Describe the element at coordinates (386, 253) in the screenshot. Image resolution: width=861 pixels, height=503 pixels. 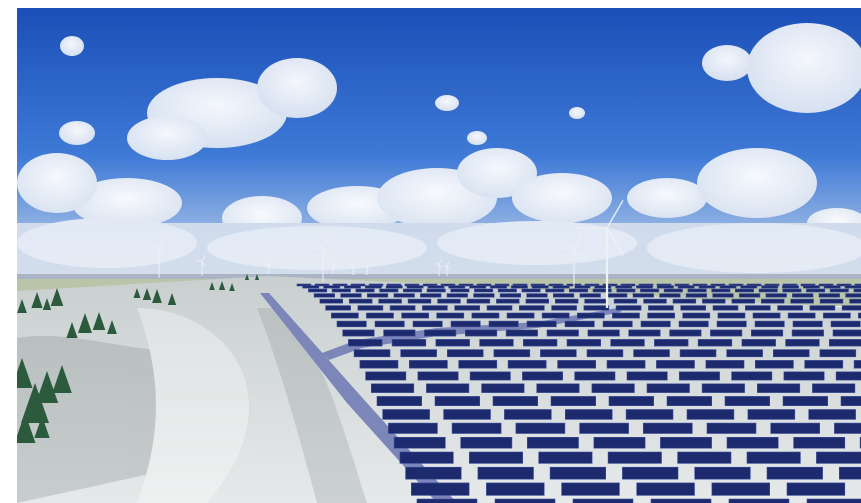
I see `wind-turbines` at that location.